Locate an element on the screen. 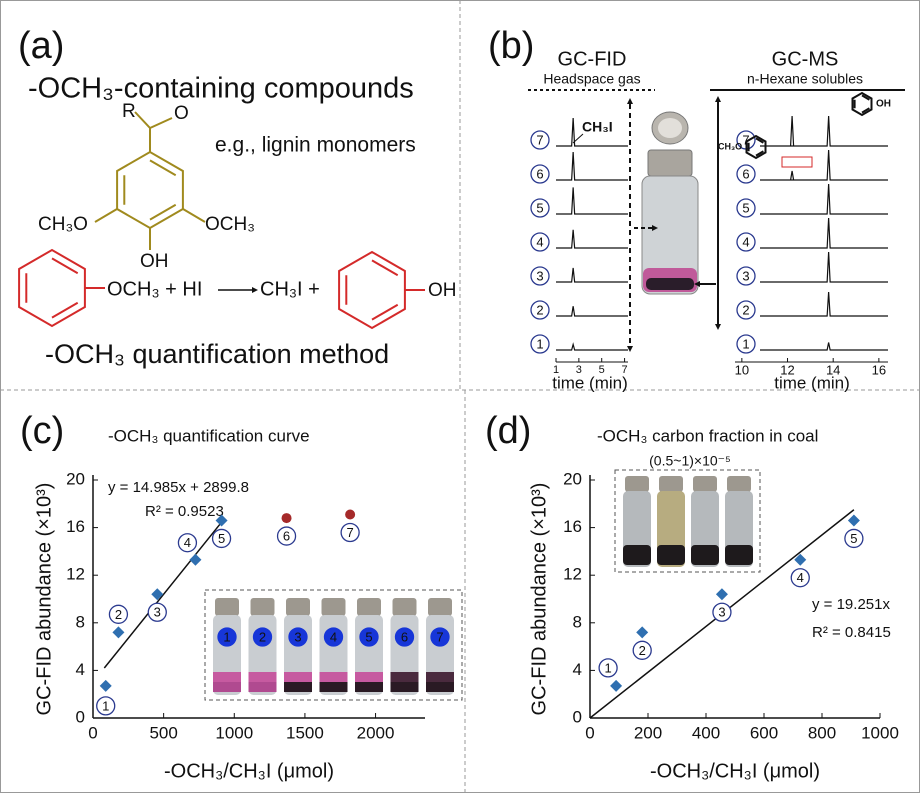 This screenshot has width=920, height=793. gc-subtitle: Headspace gas is located at coordinates (591, 79).